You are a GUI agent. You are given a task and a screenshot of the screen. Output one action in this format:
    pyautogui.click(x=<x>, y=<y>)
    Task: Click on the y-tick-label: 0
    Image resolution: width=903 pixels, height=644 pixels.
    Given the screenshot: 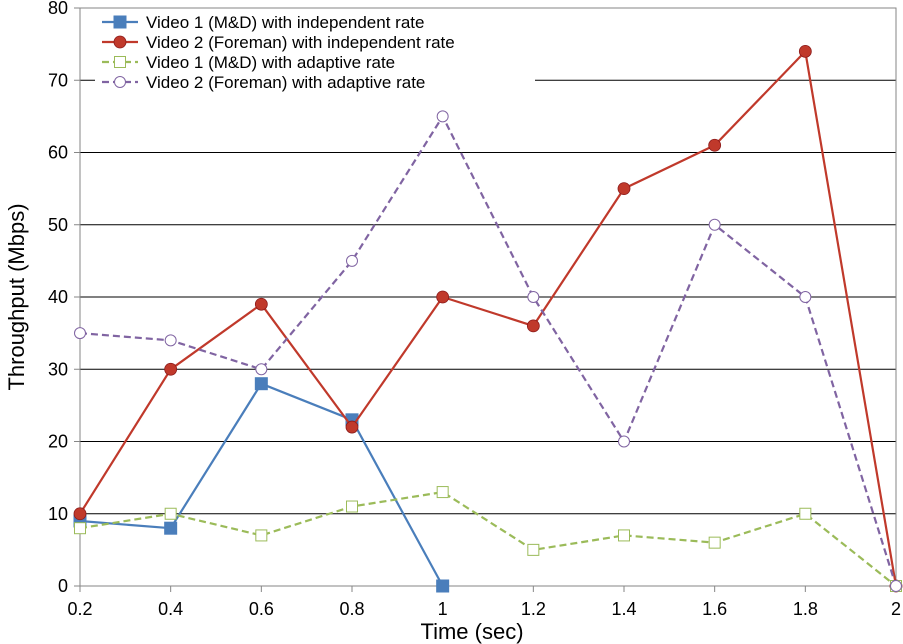 What is the action you would take?
    pyautogui.click(x=63, y=586)
    